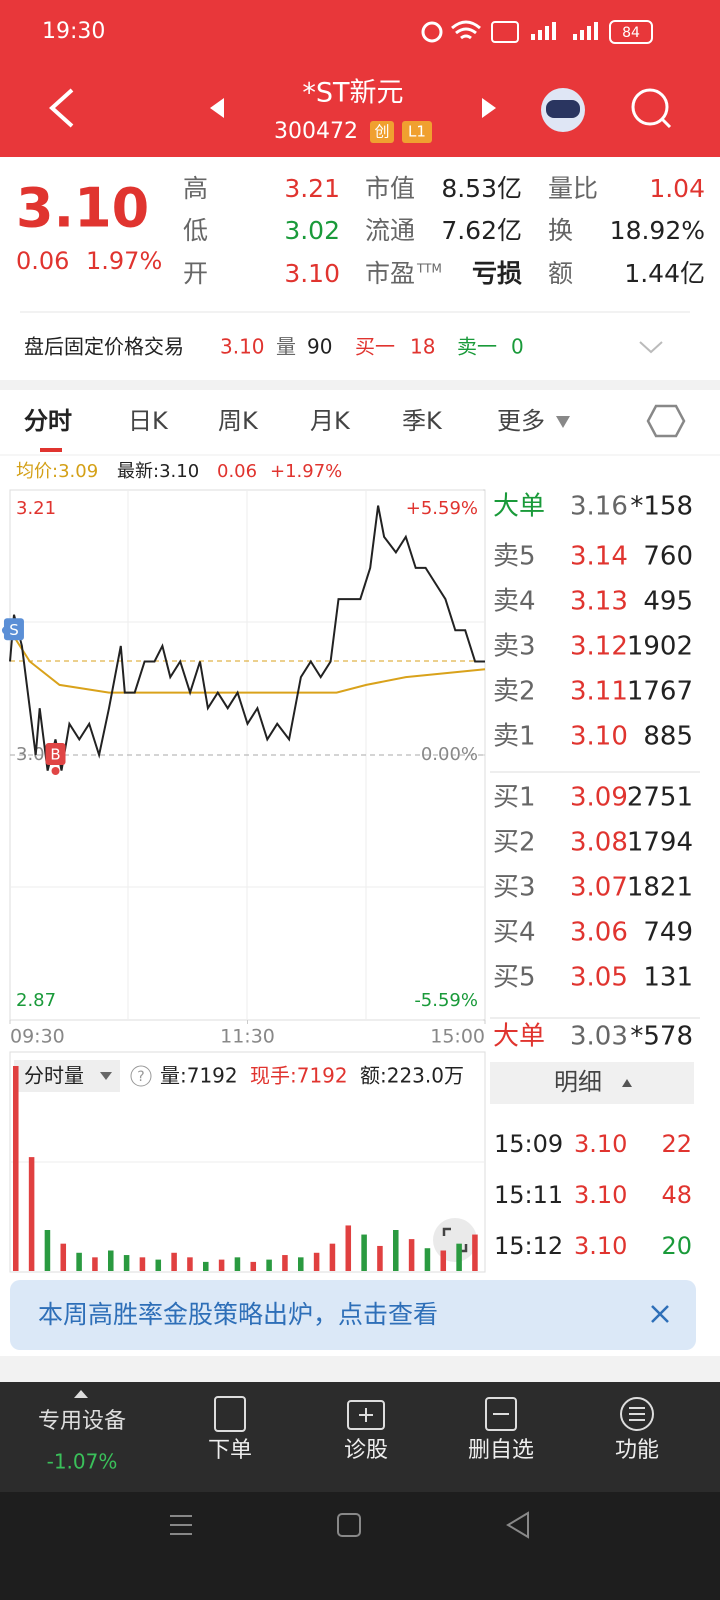  Describe the element at coordinates (390, 273) in the screenshot. I see `stat-label: 市盈` at that location.